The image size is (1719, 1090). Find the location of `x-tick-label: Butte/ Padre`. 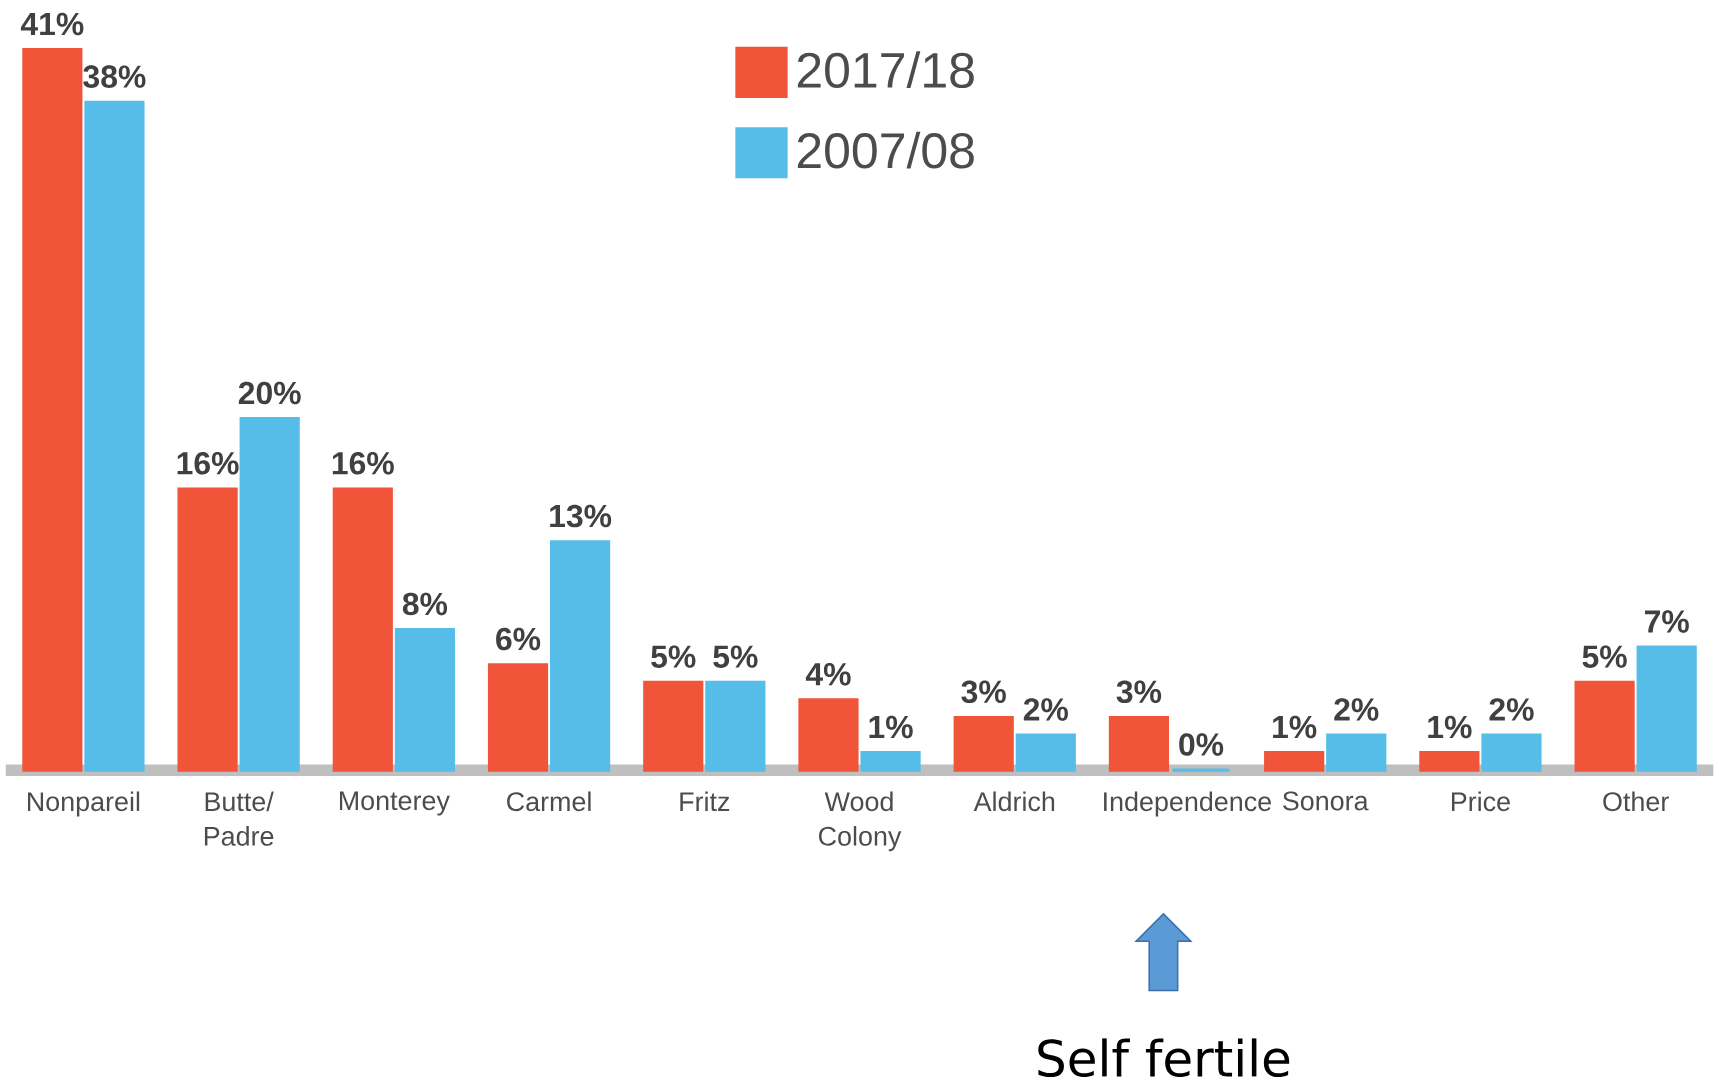

x-tick-label: Butte/ Padre is located at coordinates (239, 818).